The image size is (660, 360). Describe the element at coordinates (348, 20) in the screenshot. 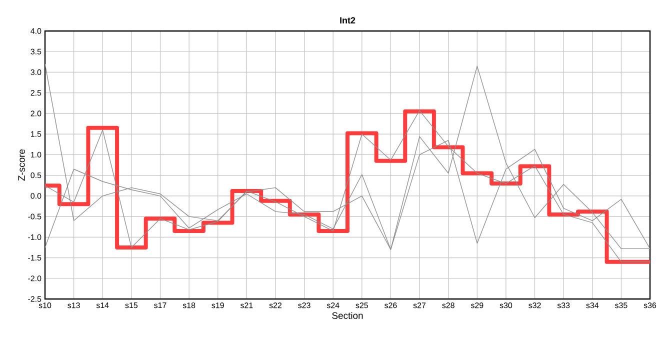

I see `chart-title: Int2` at that location.